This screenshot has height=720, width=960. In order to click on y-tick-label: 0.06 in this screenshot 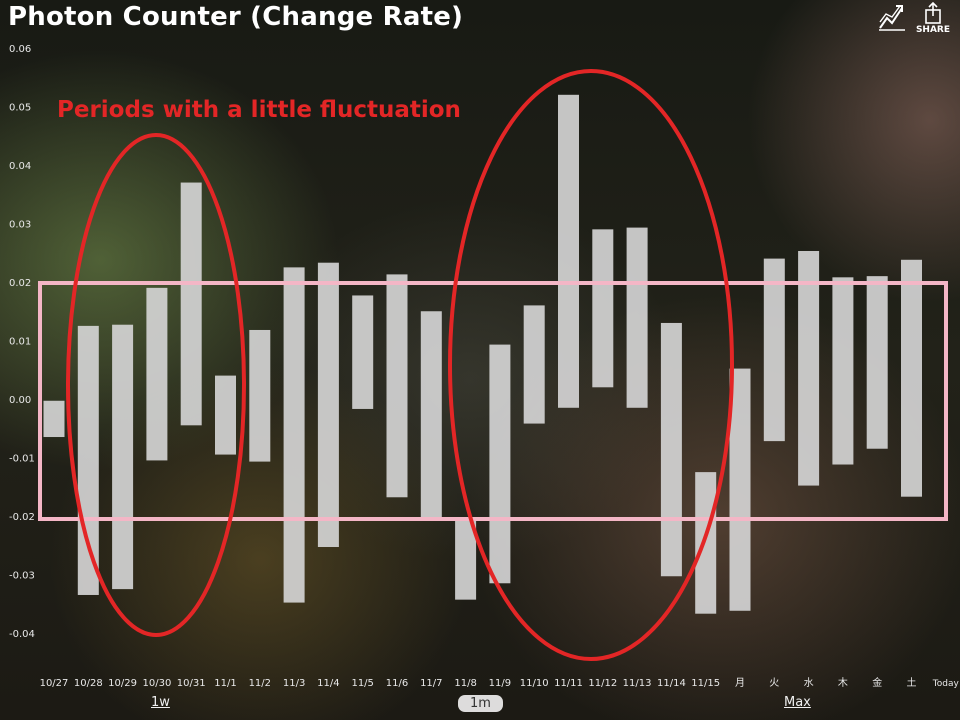, I will do `click(20, 49)`.